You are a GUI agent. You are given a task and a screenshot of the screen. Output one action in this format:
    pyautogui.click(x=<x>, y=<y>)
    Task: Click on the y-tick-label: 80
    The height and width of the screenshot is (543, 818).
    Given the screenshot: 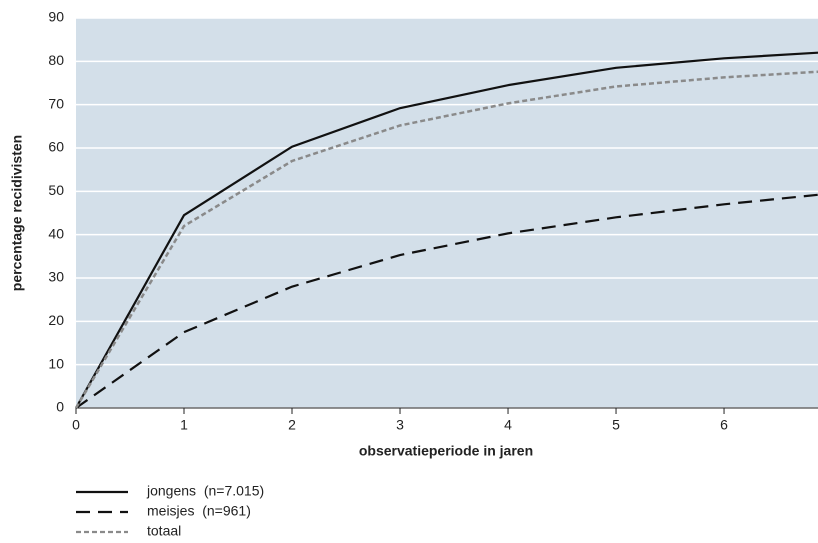 What is the action you would take?
    pyautogui.click(x=56, y=60)
    